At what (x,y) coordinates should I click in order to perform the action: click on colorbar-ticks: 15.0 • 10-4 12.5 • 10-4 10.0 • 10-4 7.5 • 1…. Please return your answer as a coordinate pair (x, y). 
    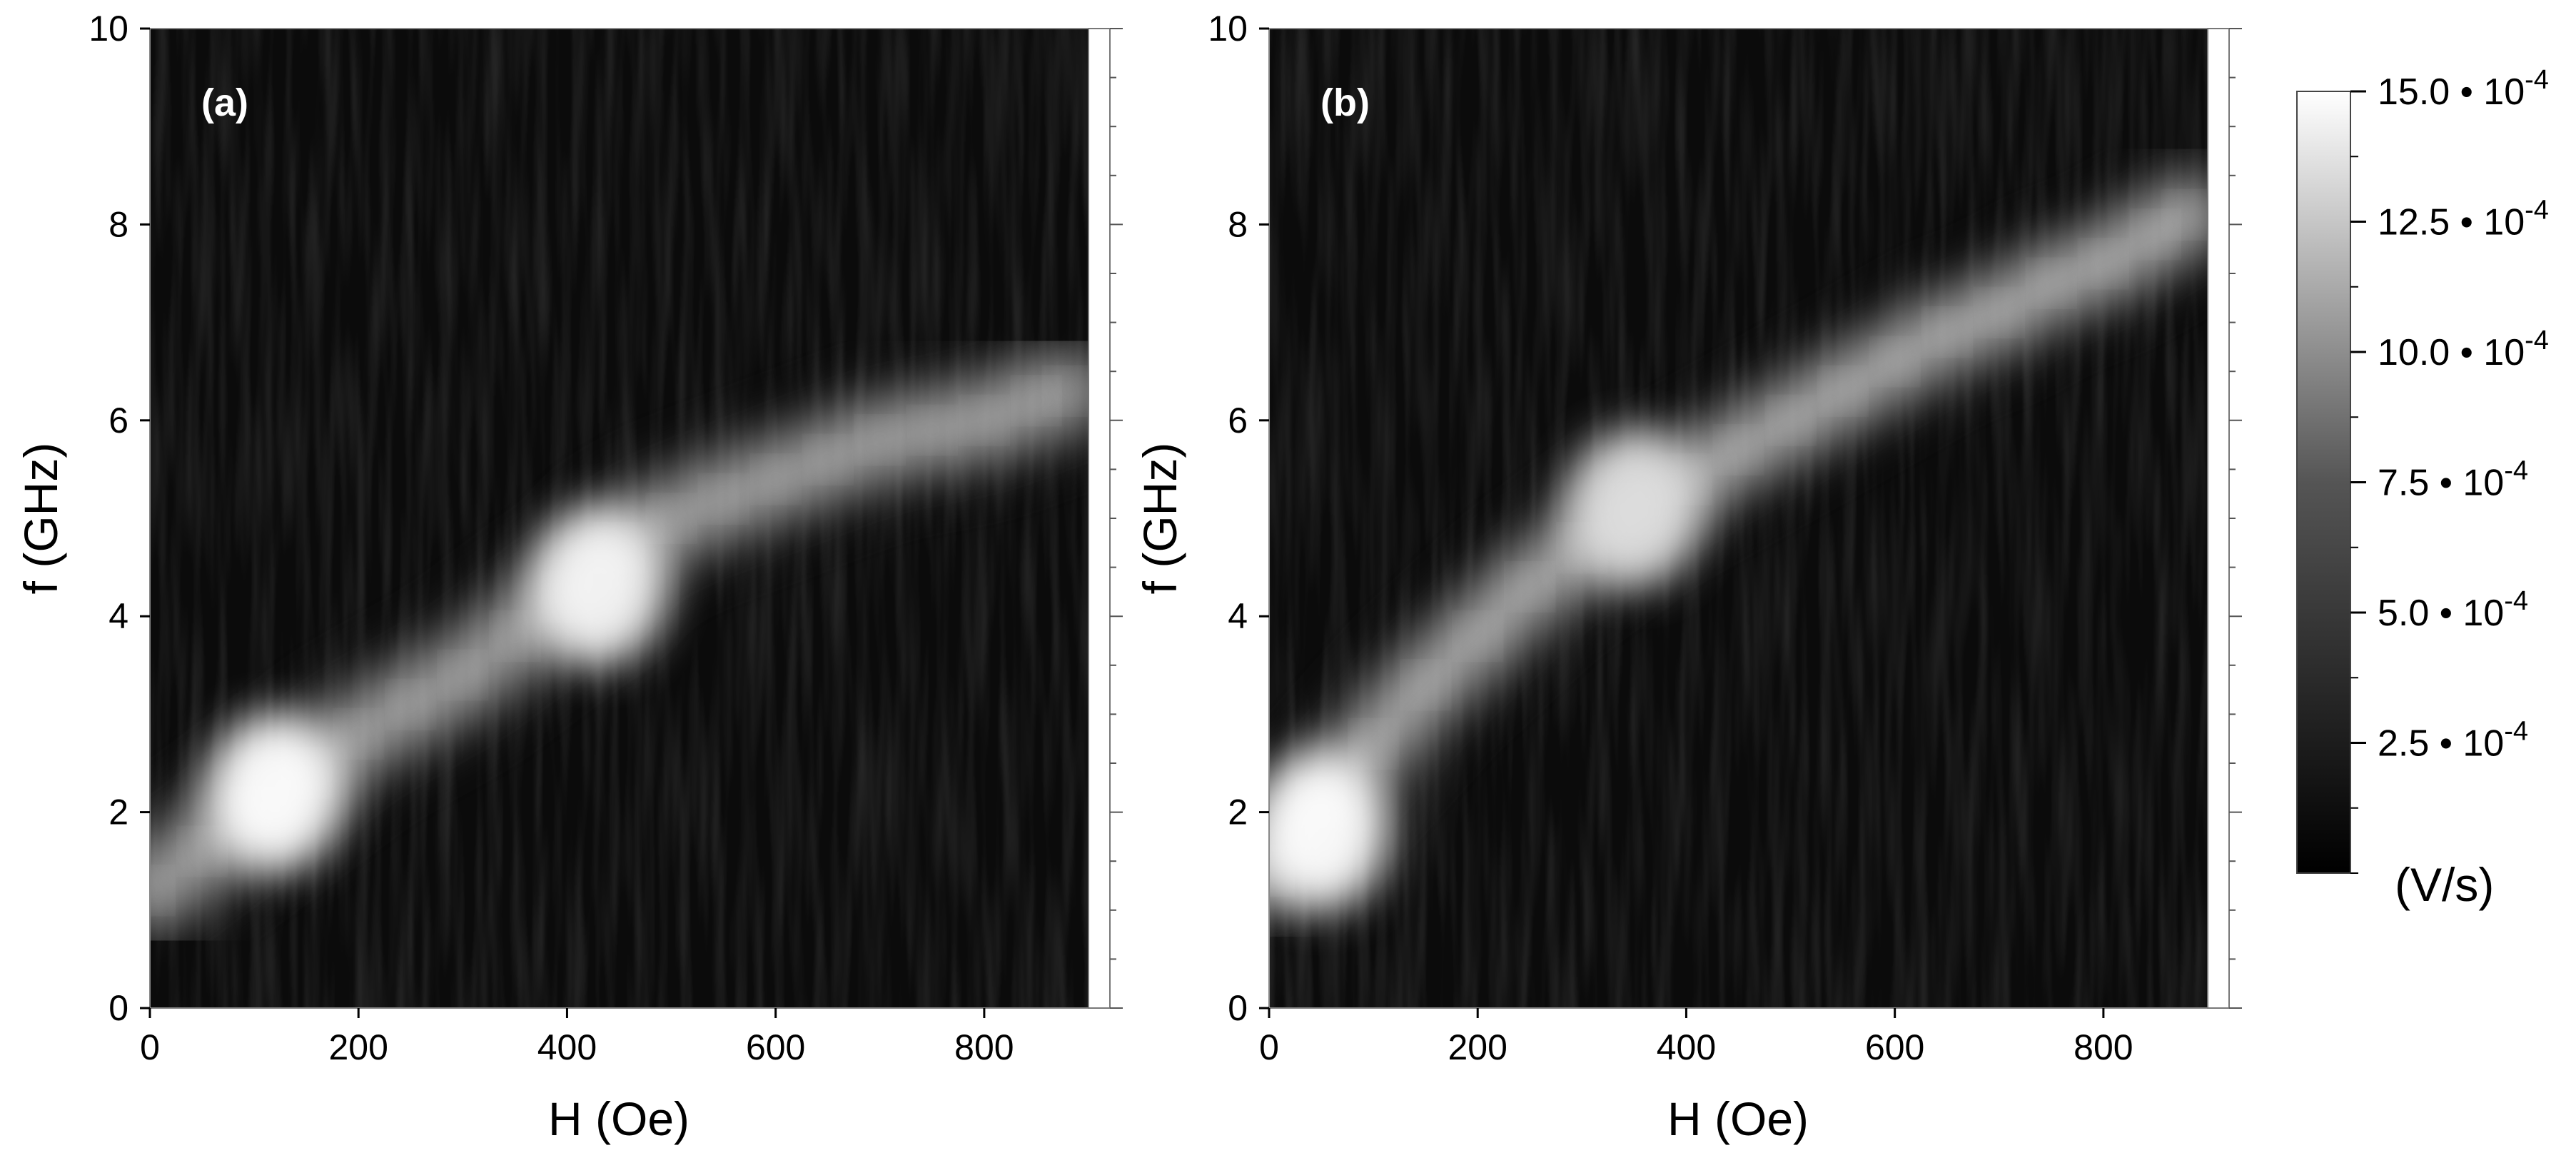
    Looking at the image, I should click on (2449, 469).